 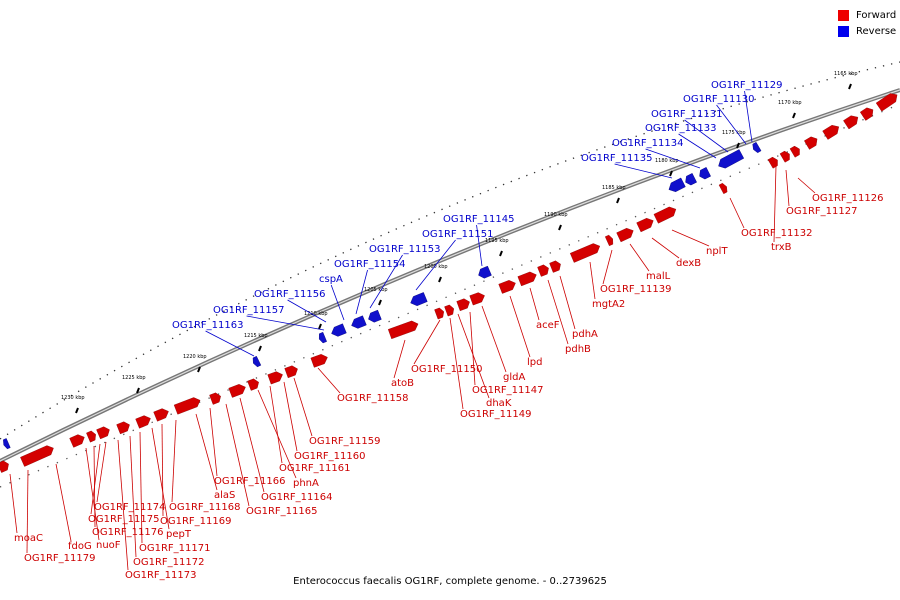 I want to click on leader-line-alas, so click(x=206, y=452).